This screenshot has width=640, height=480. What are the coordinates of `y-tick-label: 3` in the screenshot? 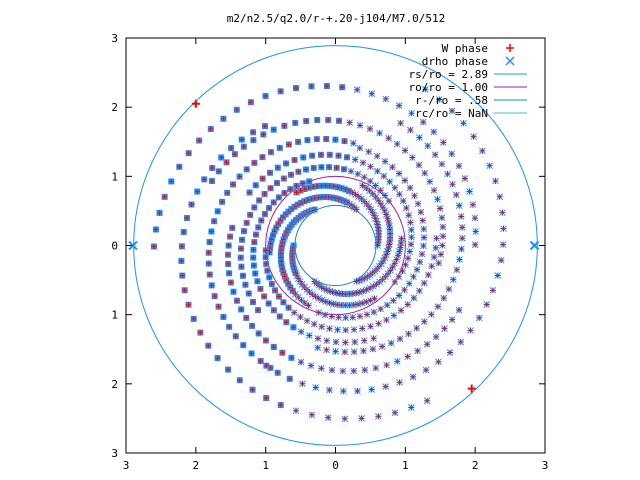 It's located at (114, 453).